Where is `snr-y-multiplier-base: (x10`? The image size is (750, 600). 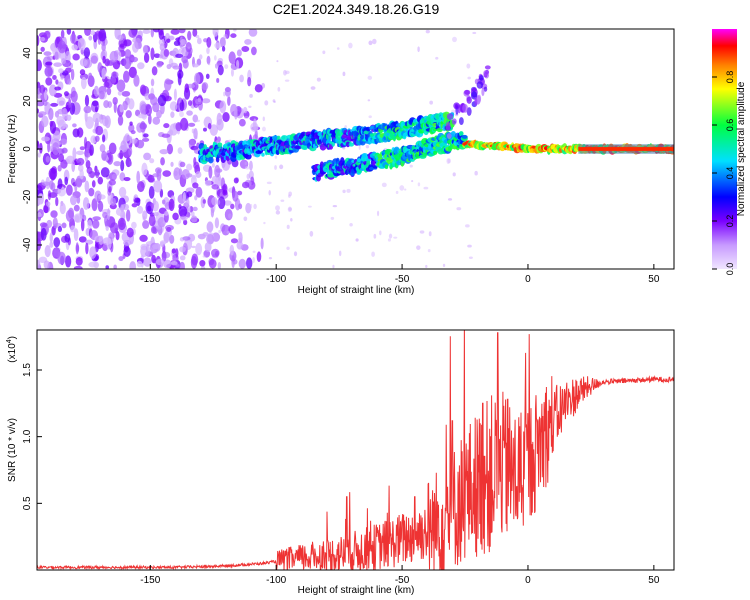 snr-y-multiplier-base: (x10 is located at coordinates (12, 353).